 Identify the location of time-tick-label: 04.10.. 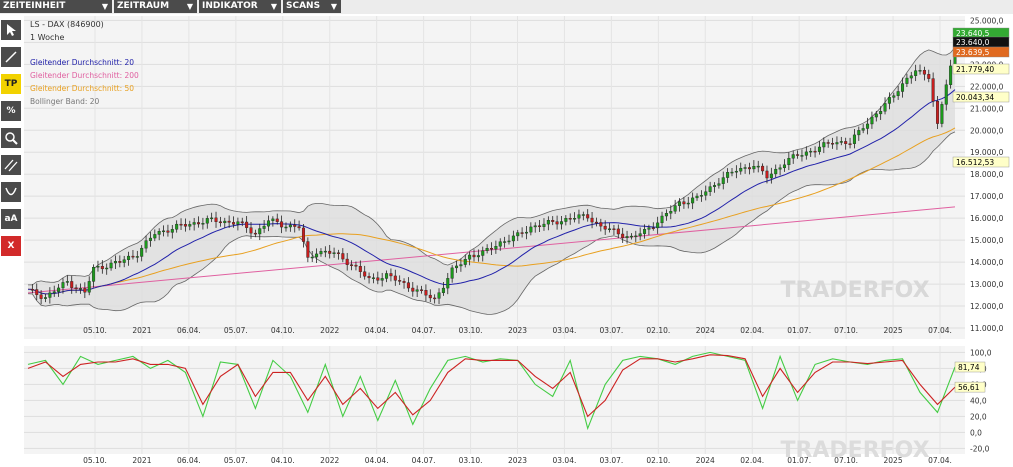
(283, 330).